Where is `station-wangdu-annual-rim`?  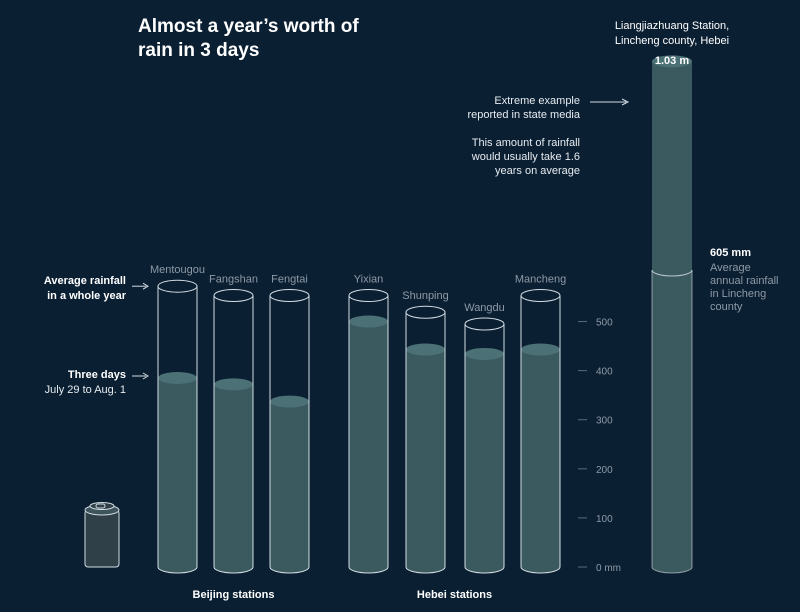
station-wangdu-annual-rim is located at coordinates (484, 324).